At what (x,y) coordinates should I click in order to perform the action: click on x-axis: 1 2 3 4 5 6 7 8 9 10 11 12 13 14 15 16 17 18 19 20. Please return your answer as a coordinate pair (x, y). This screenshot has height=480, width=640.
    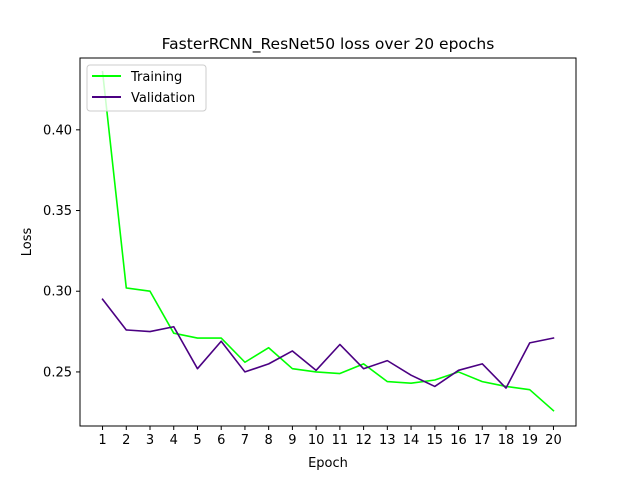
    Looking at the image, I should click on (330, 437).